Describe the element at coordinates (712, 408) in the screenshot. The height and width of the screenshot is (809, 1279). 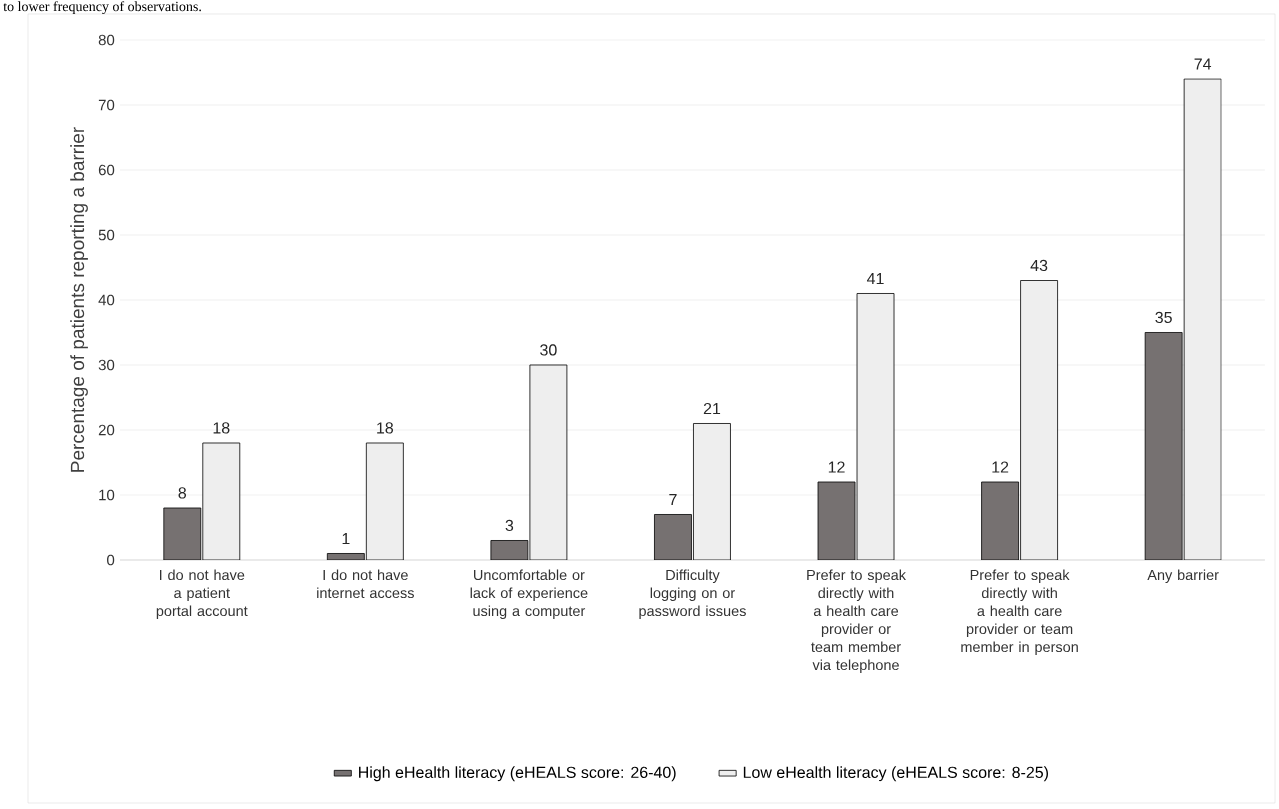
I see `data-label: 21` at that location.